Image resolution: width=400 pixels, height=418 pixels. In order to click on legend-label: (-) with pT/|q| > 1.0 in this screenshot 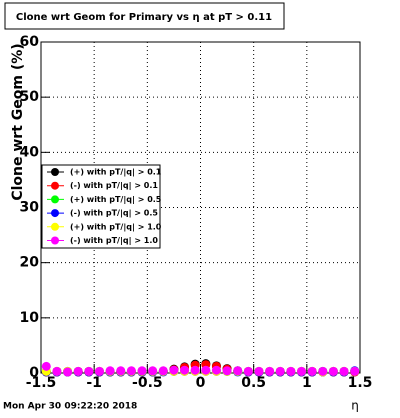, I will do `click(114, 240)`.